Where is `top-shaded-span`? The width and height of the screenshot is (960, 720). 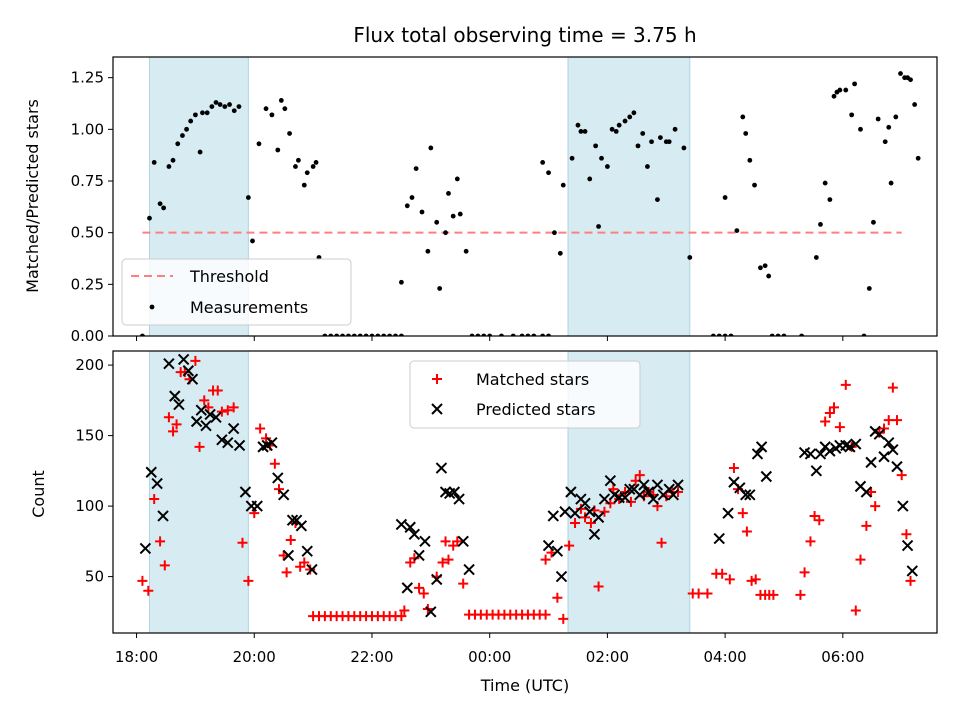 top-shaded-span is located at coordinates (629, 196).